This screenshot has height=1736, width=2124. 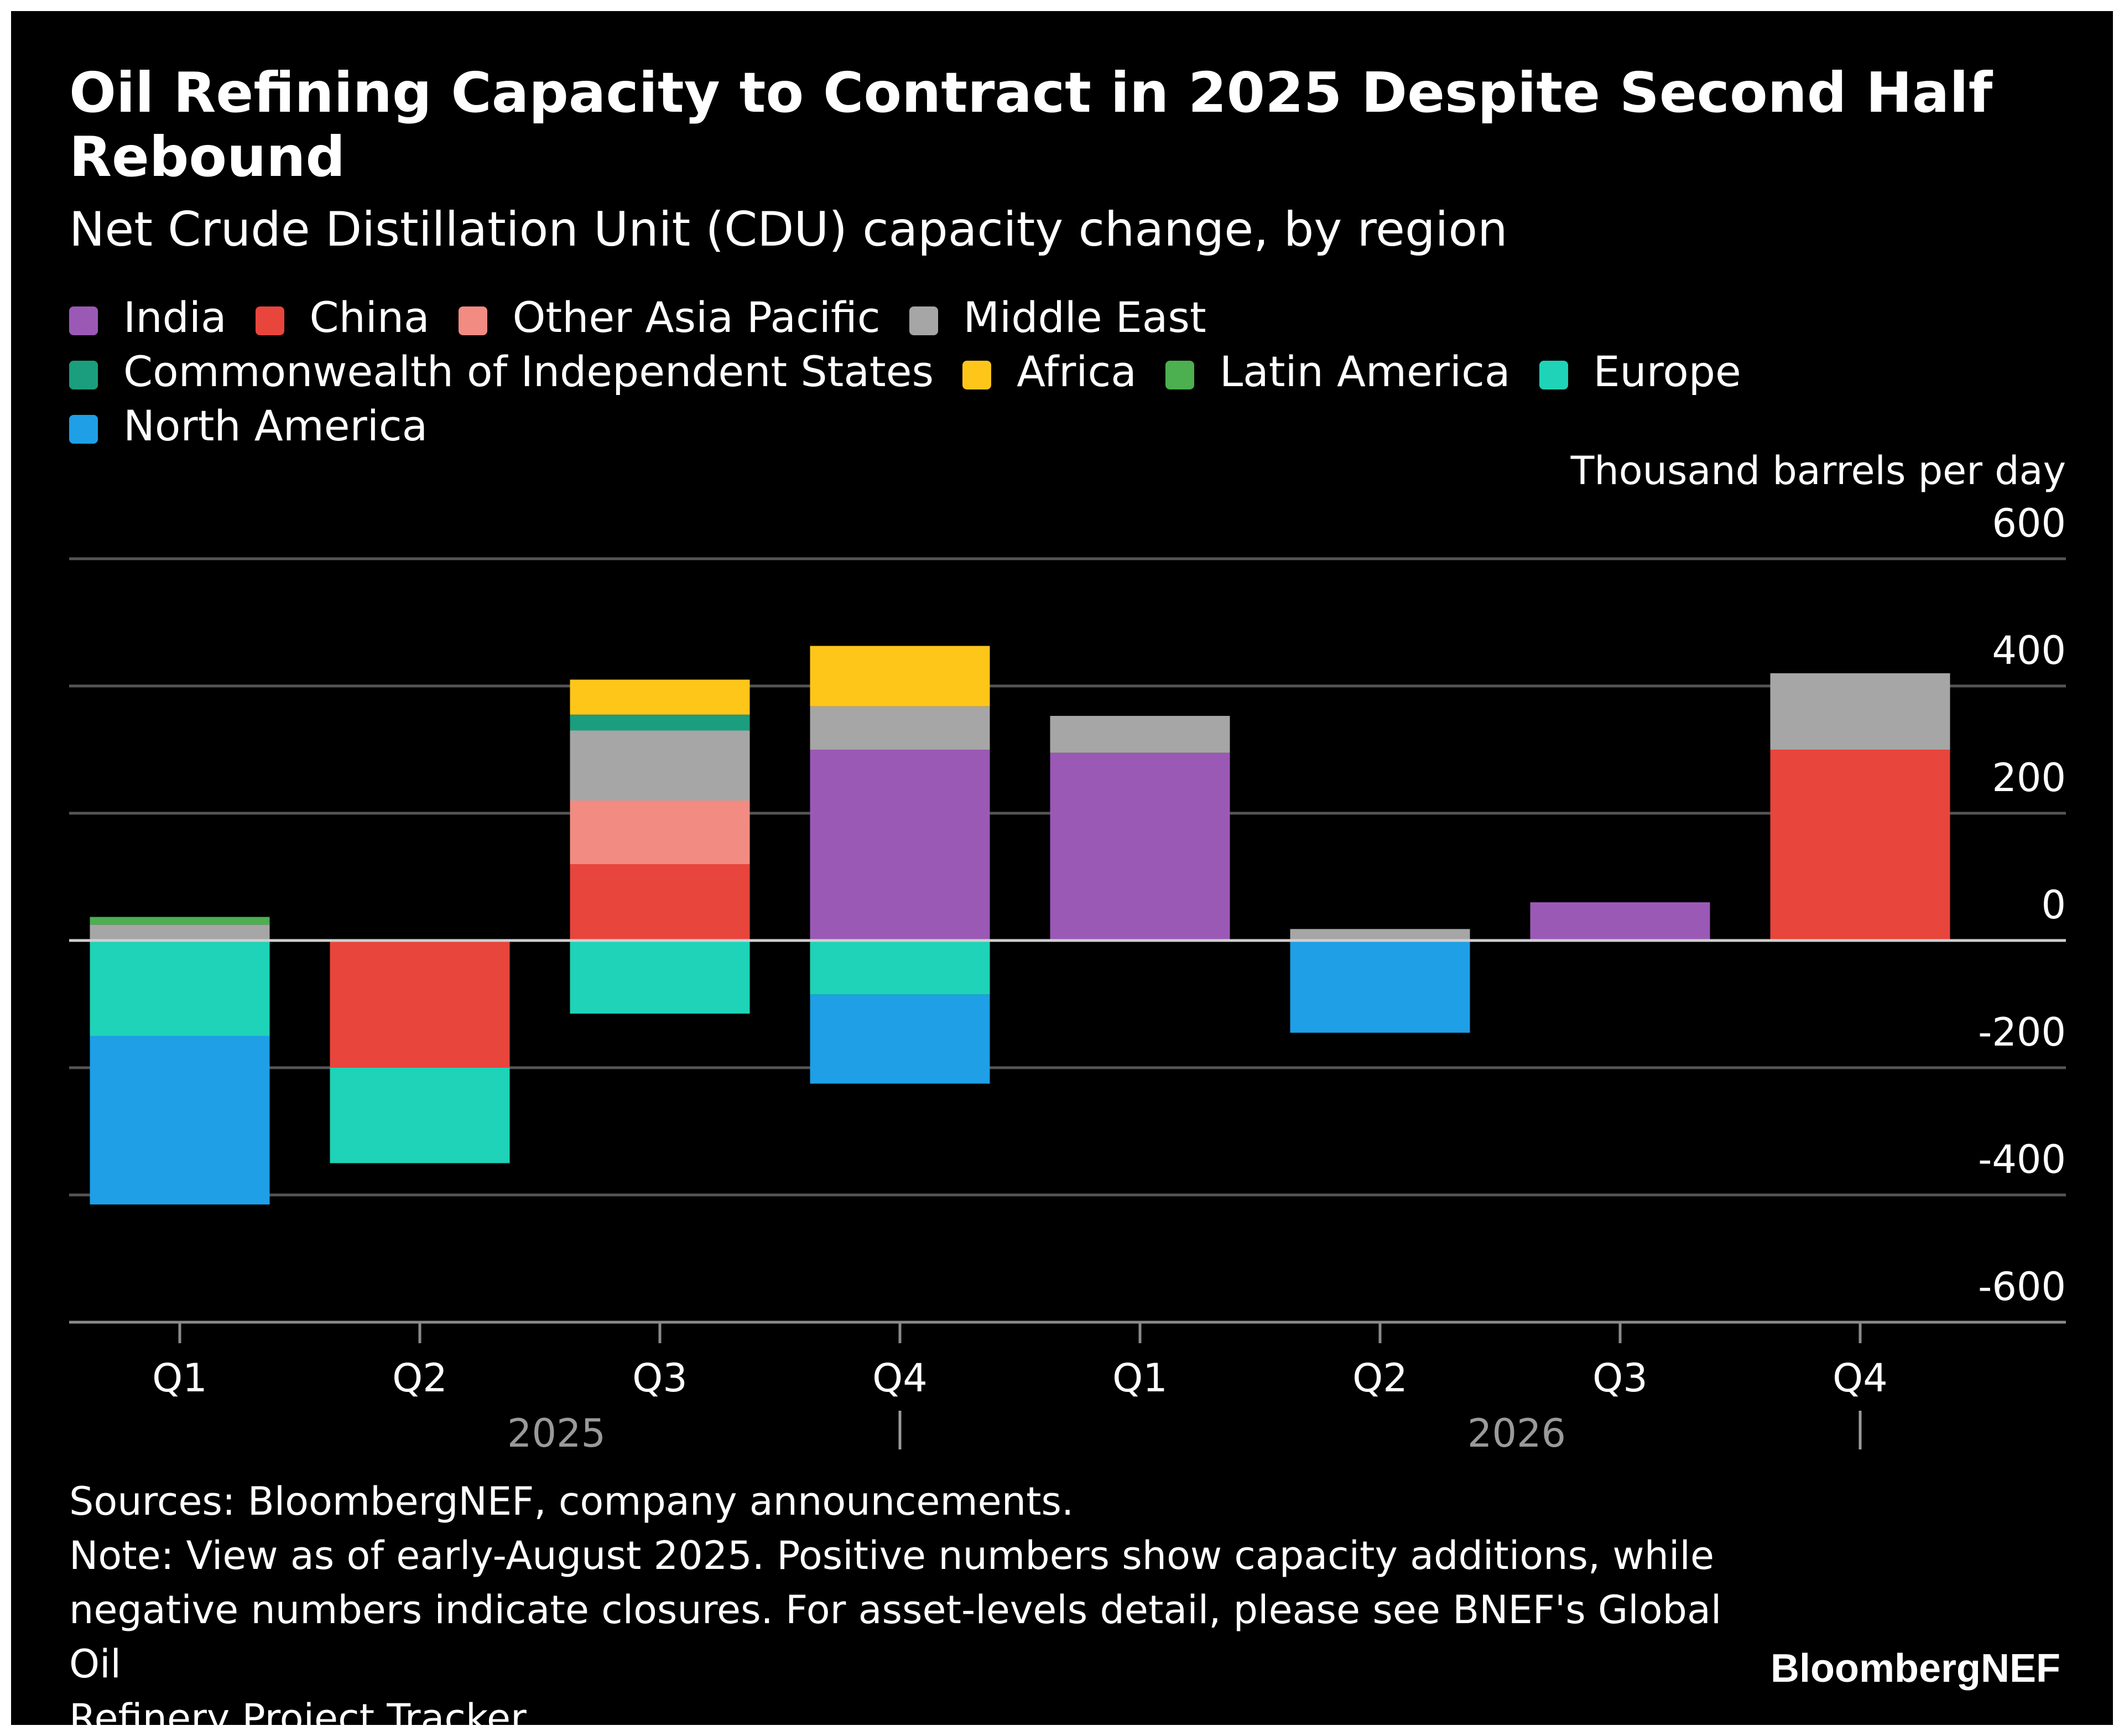 I want to click on y-tick-label: 600, so click(x=2029, y=523).